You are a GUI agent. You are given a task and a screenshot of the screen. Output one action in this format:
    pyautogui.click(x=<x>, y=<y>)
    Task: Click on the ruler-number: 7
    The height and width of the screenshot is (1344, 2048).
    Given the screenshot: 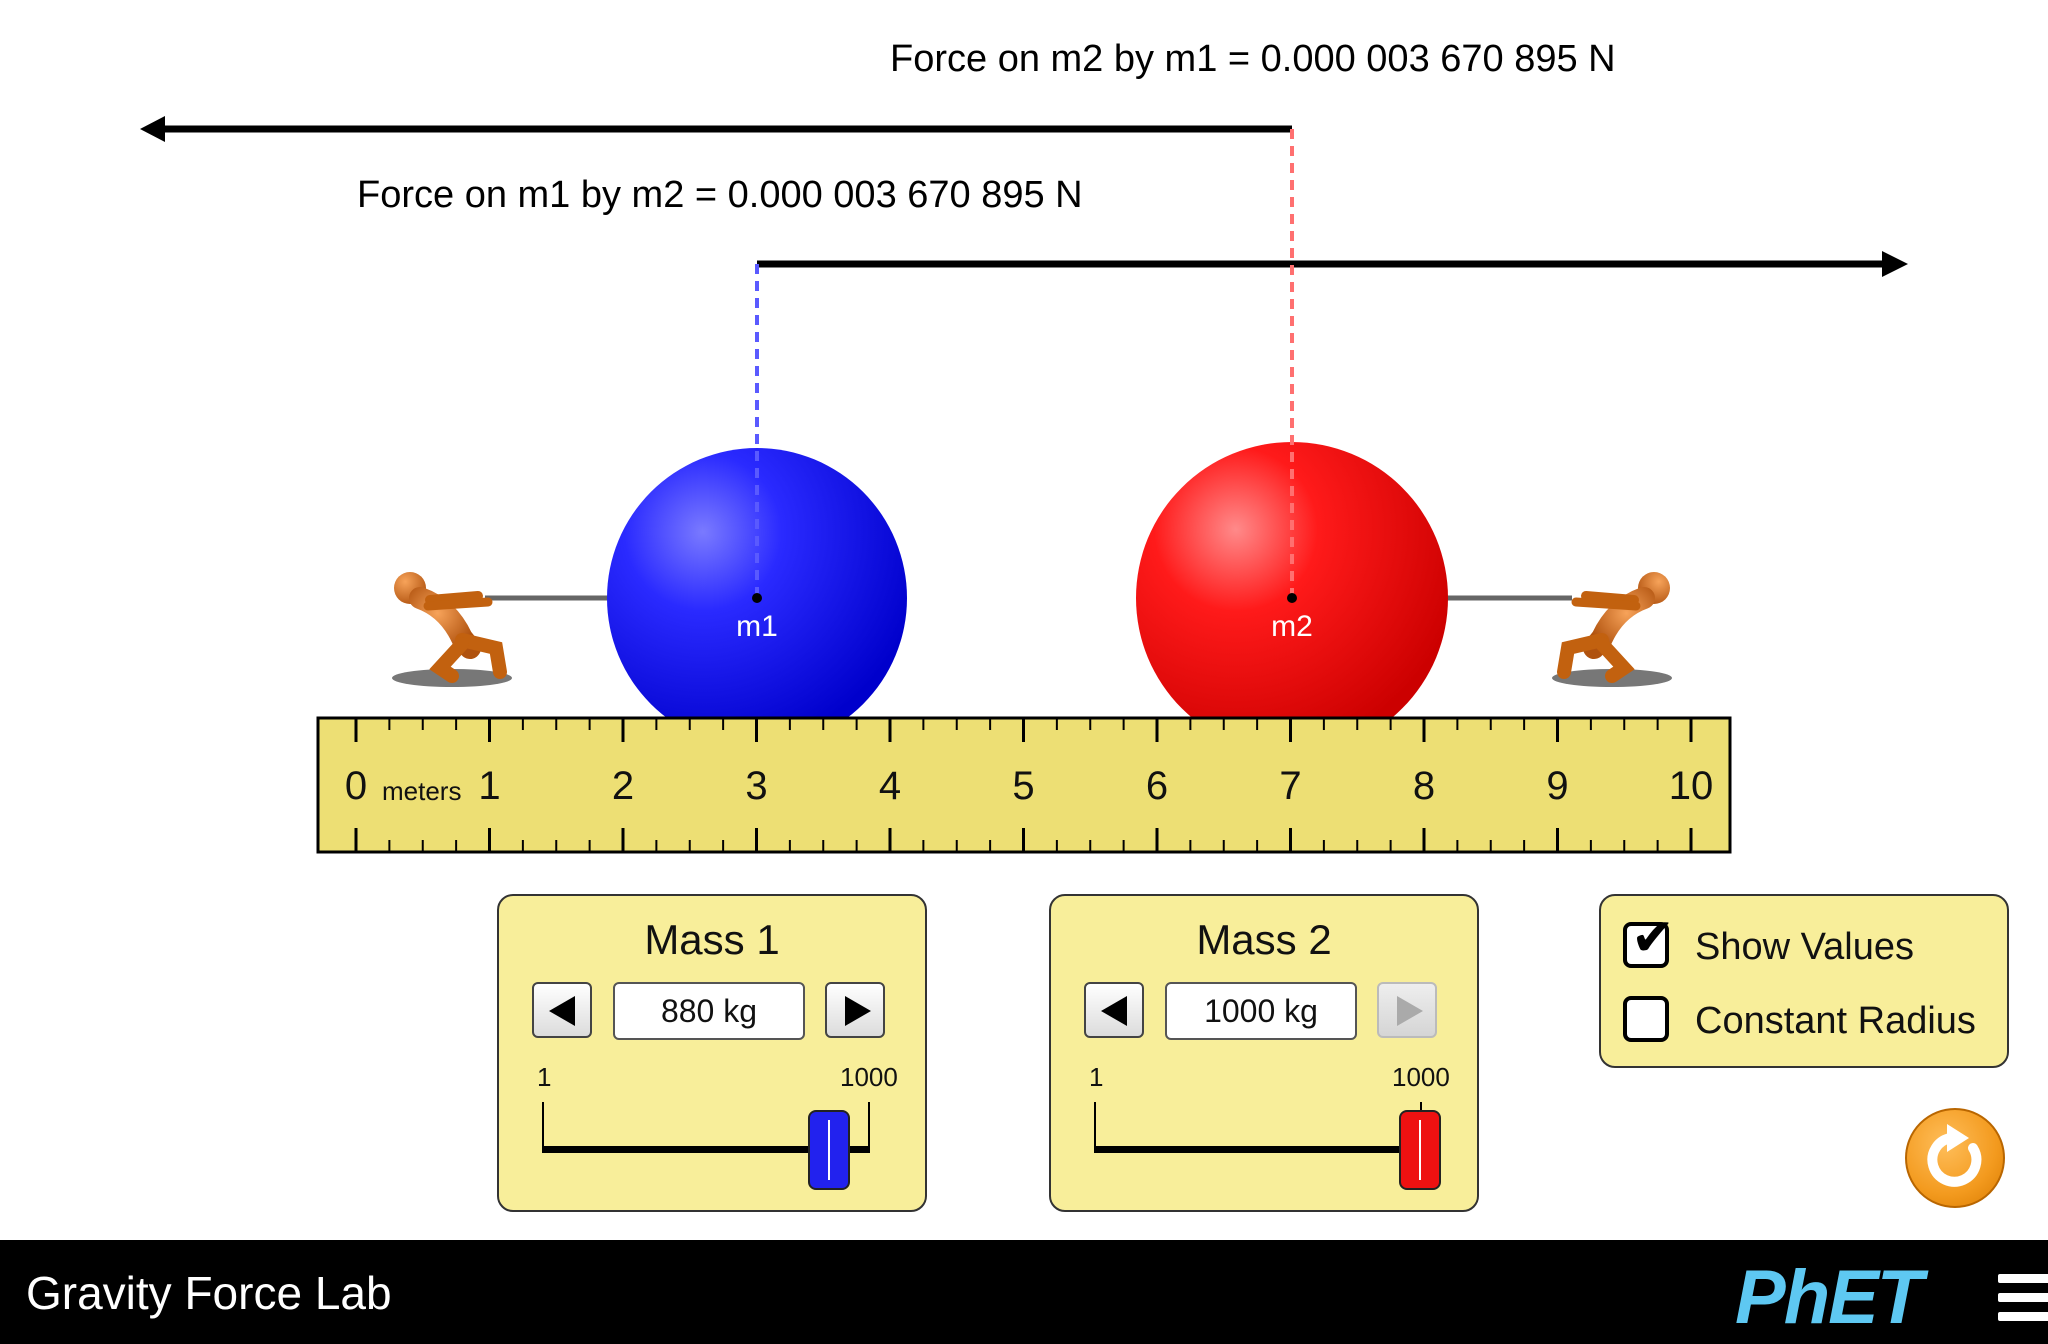 What is the action you would take?
    pyautogui.click(x=1290, y=786)
    